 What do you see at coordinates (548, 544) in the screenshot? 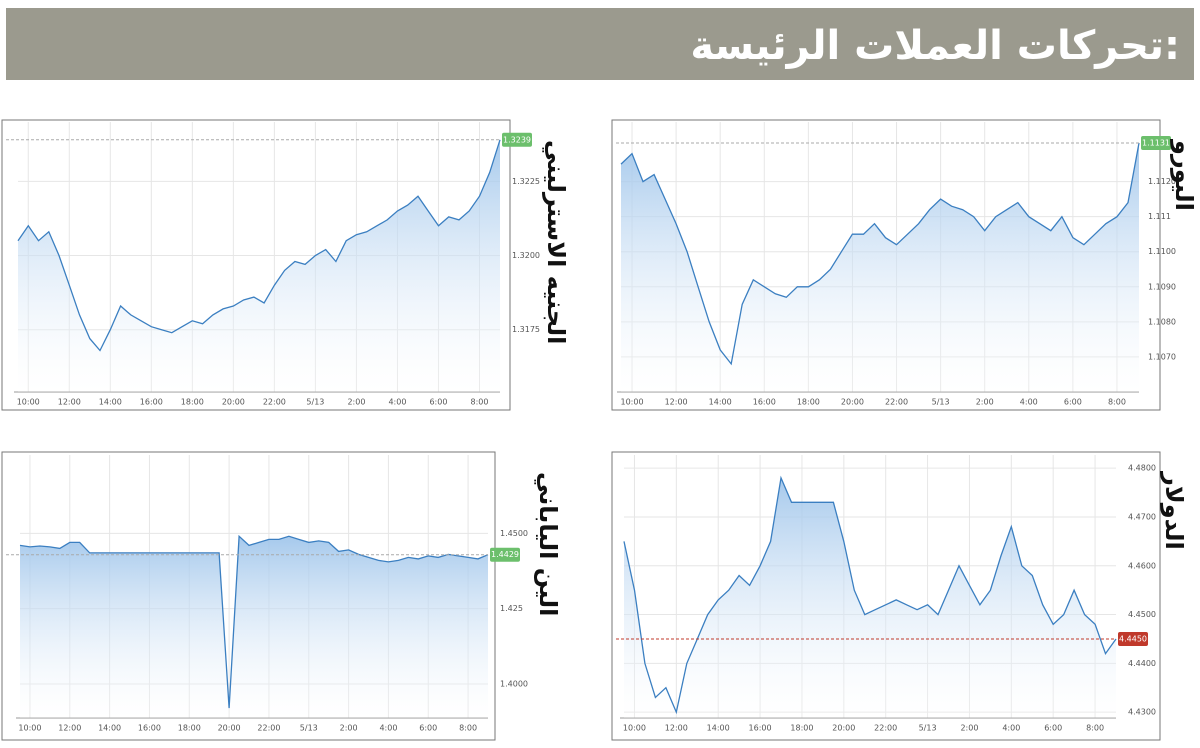
I see `chart-title: الين الياباني` at bounding box center [548, 544].